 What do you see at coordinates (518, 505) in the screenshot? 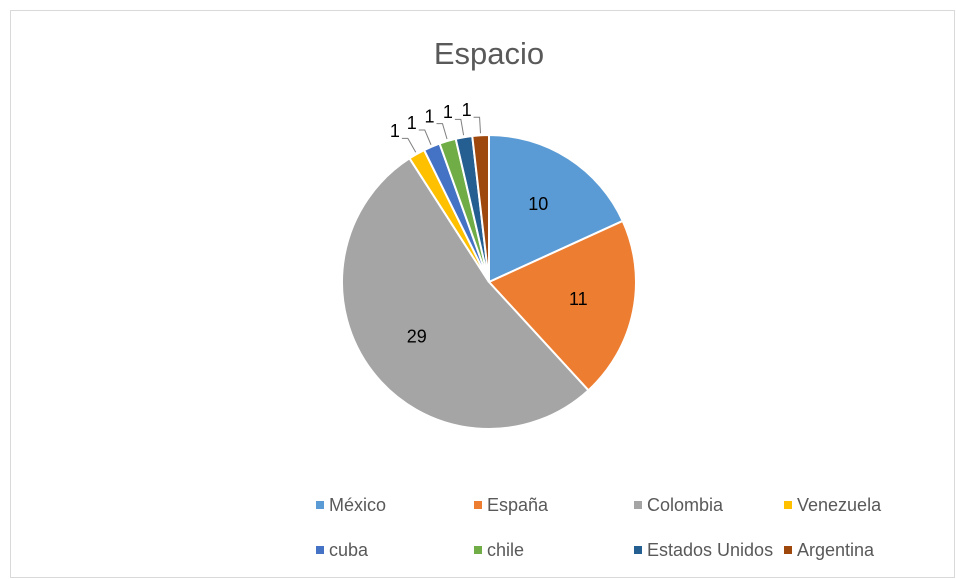
I see `legend-label: España` at bounding box center [518, 505].